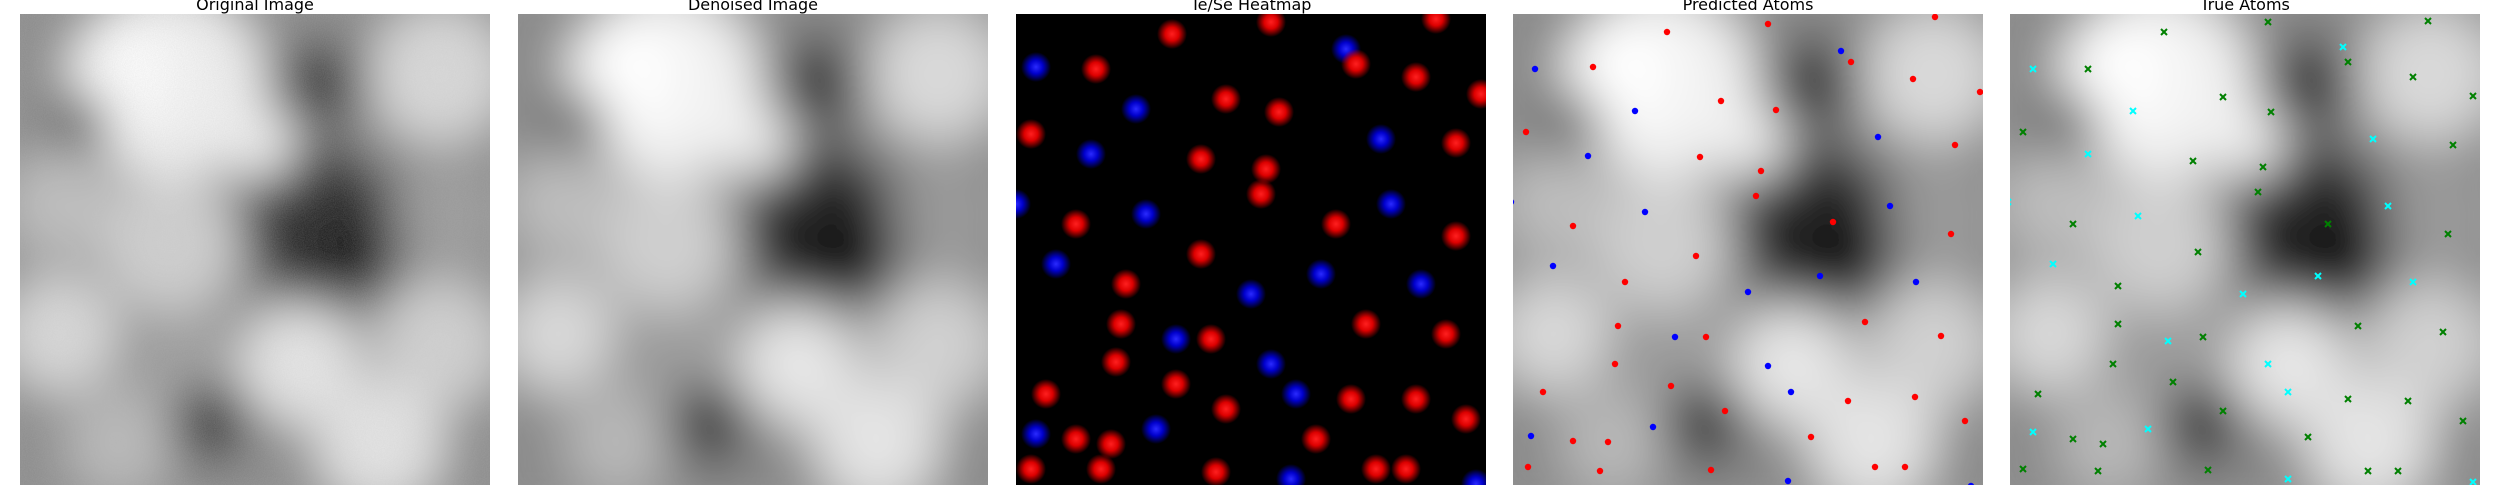 Image resolution: width=2500 pixels, height=500 pixels. I want to click on panel-title: True Atoms, so click(2245, 7).